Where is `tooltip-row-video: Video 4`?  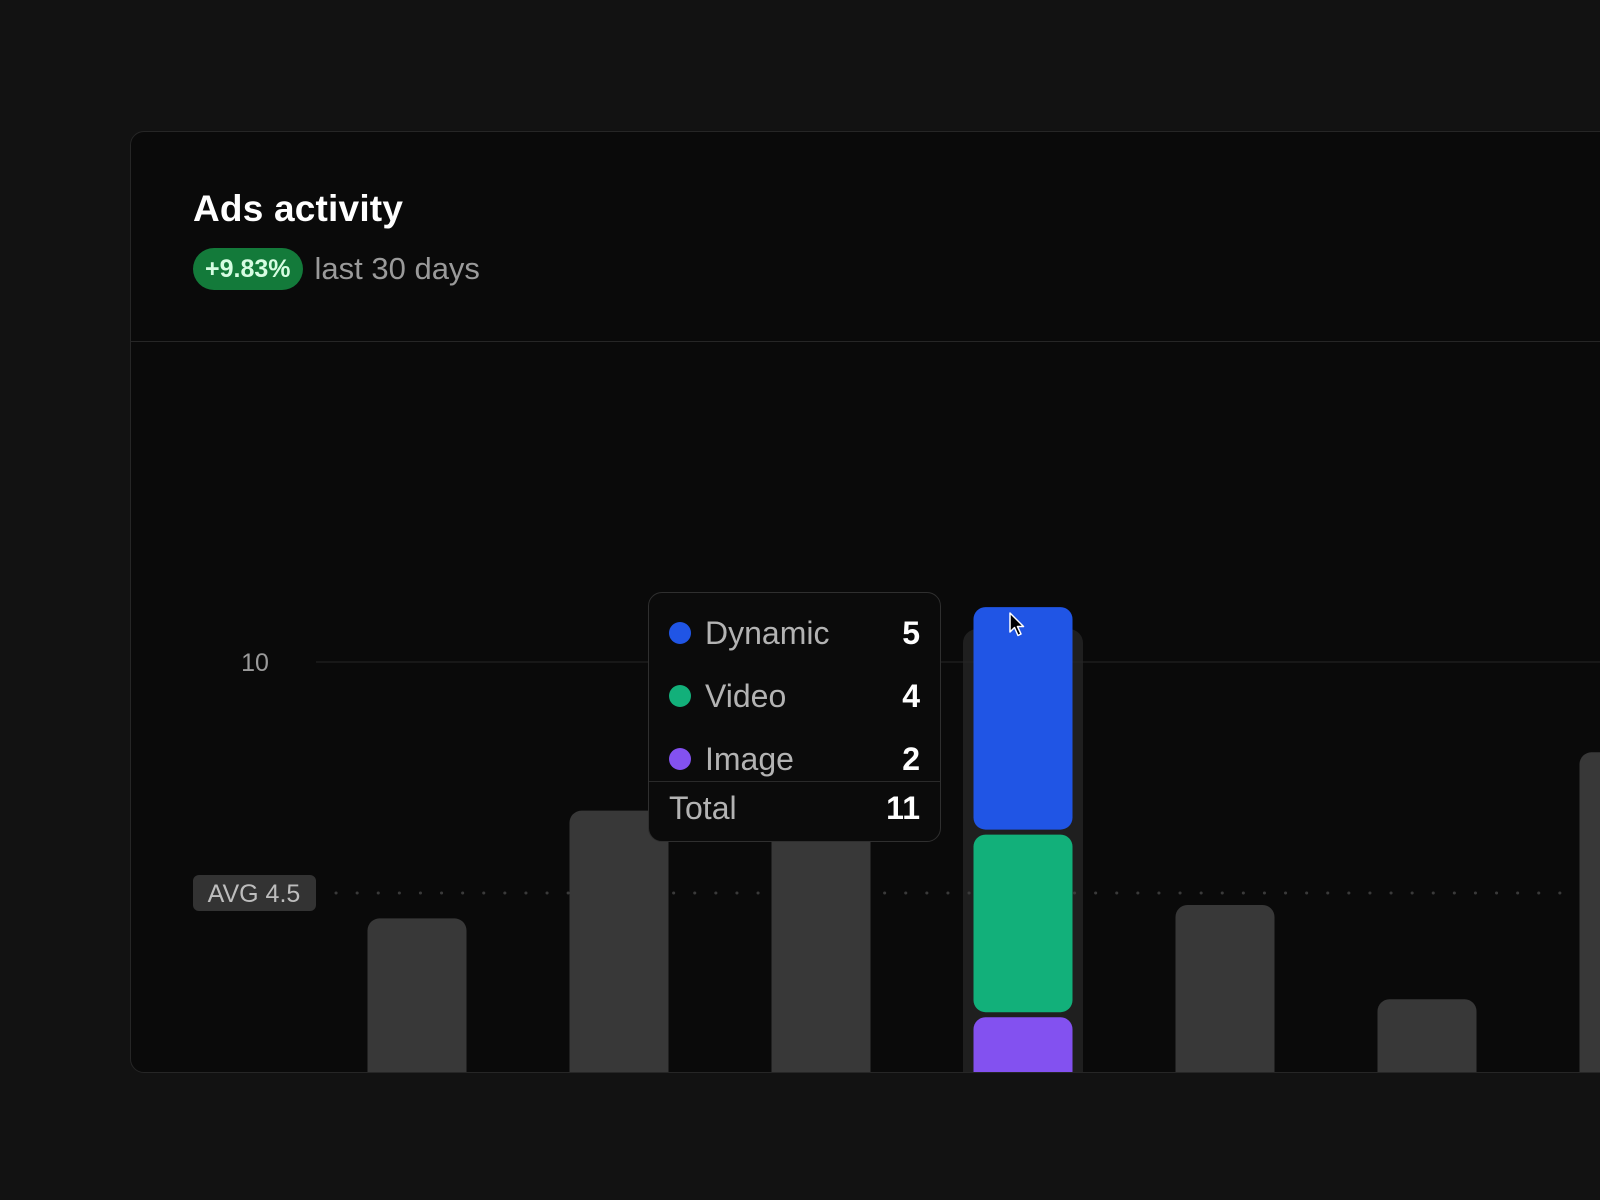
tooltip-row-video: Video 4 is located at coordinates (794, 696).